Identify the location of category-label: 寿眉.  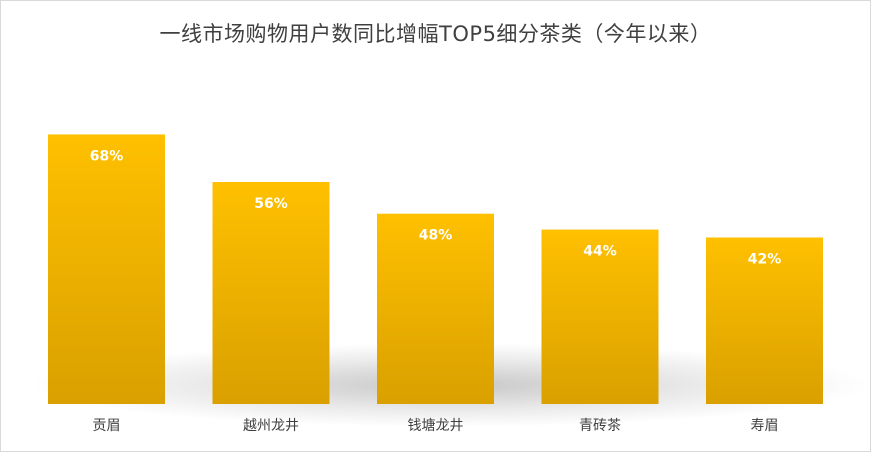
(765, 425).